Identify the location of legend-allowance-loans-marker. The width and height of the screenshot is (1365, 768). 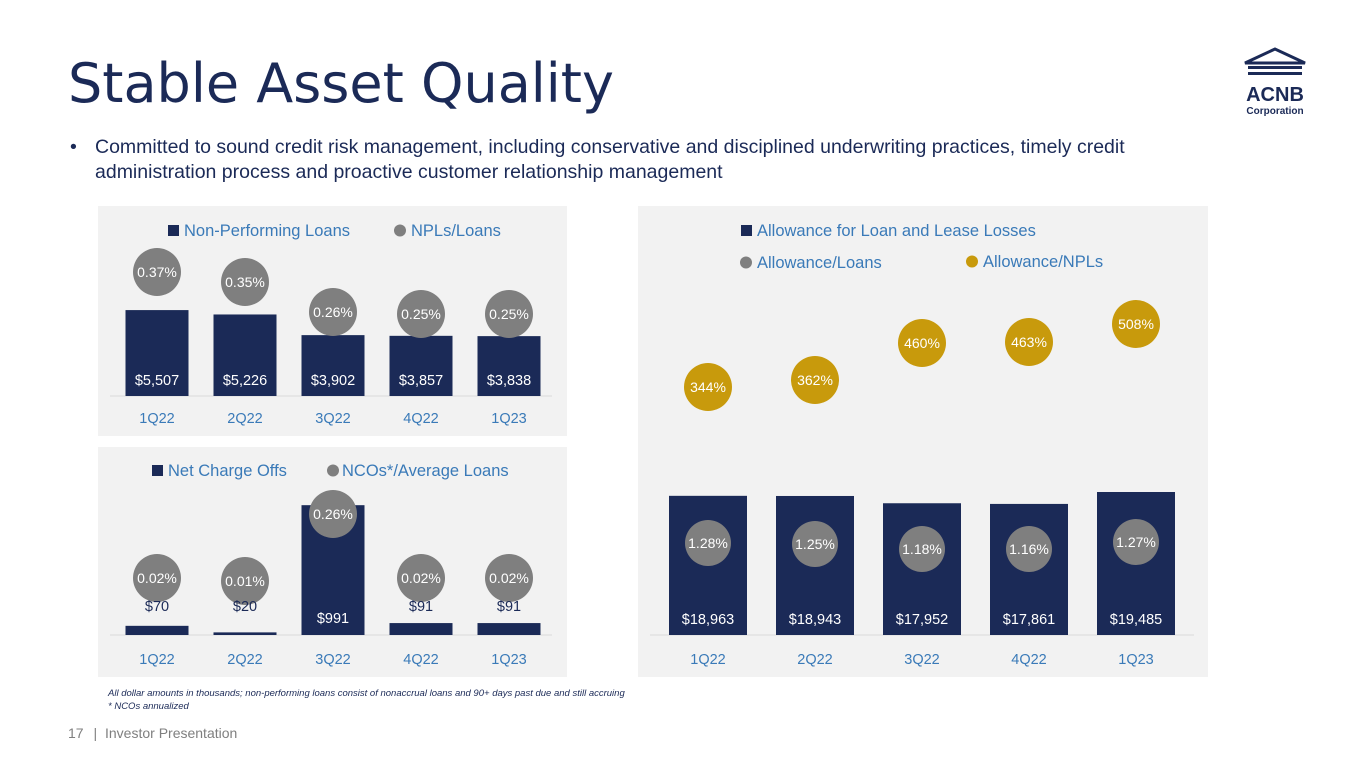
(746, 262).